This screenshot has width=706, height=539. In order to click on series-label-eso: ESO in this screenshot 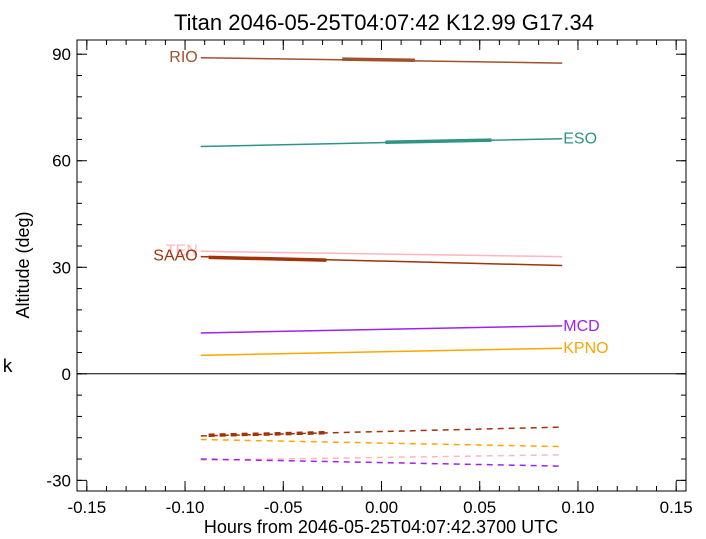, I will do `click(580, 139)`.